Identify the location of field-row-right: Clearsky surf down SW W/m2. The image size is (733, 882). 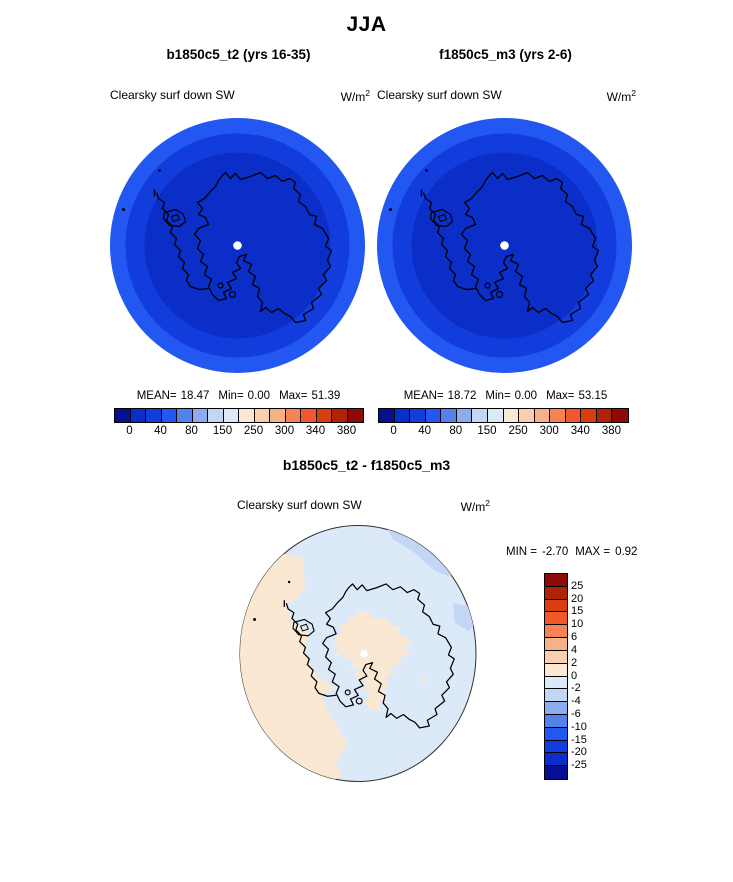
(506, 96).